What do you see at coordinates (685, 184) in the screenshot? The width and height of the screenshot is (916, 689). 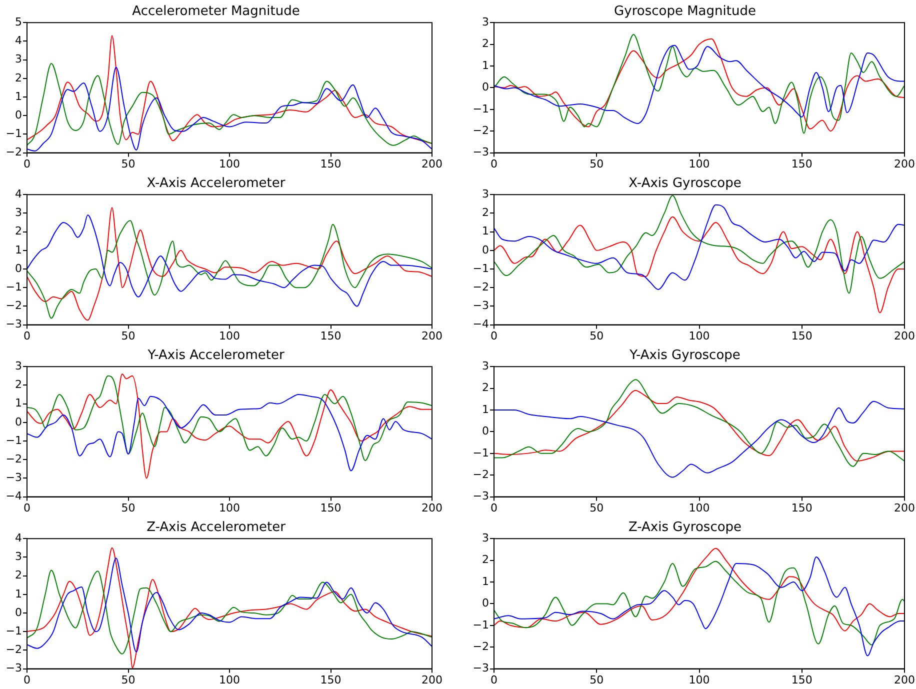 I see `chart-title: X-Axis Gyroscope` at bounding box center [685, 184].